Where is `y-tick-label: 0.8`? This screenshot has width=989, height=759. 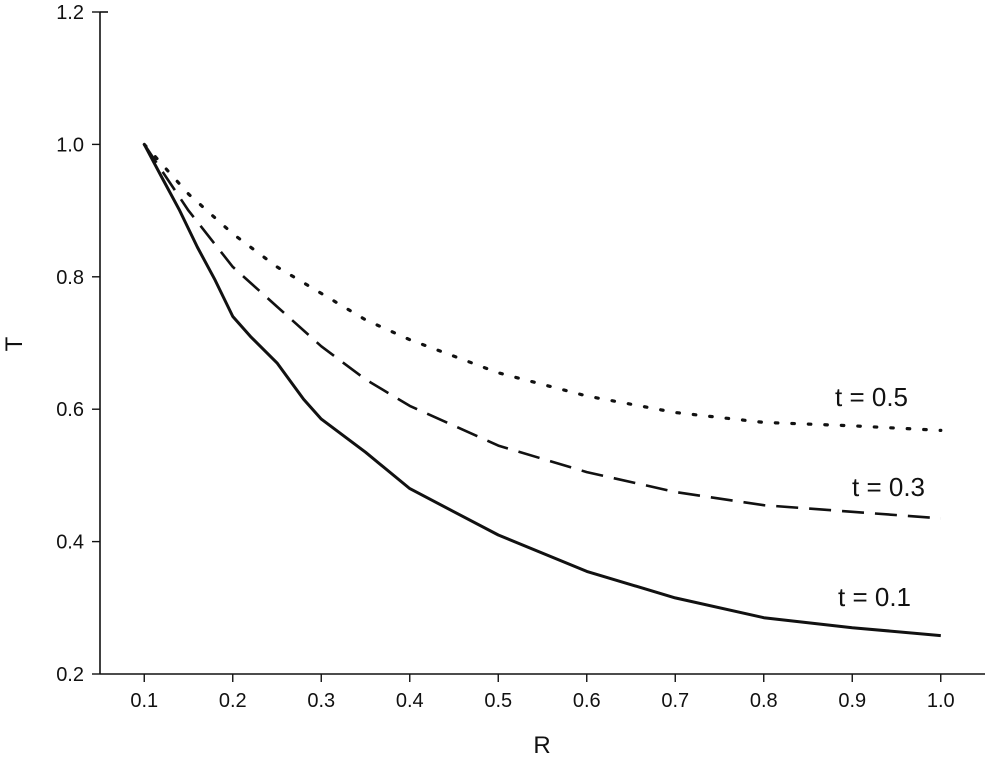
y-tick-label: 0.8 is located at coordinates (70, 278).